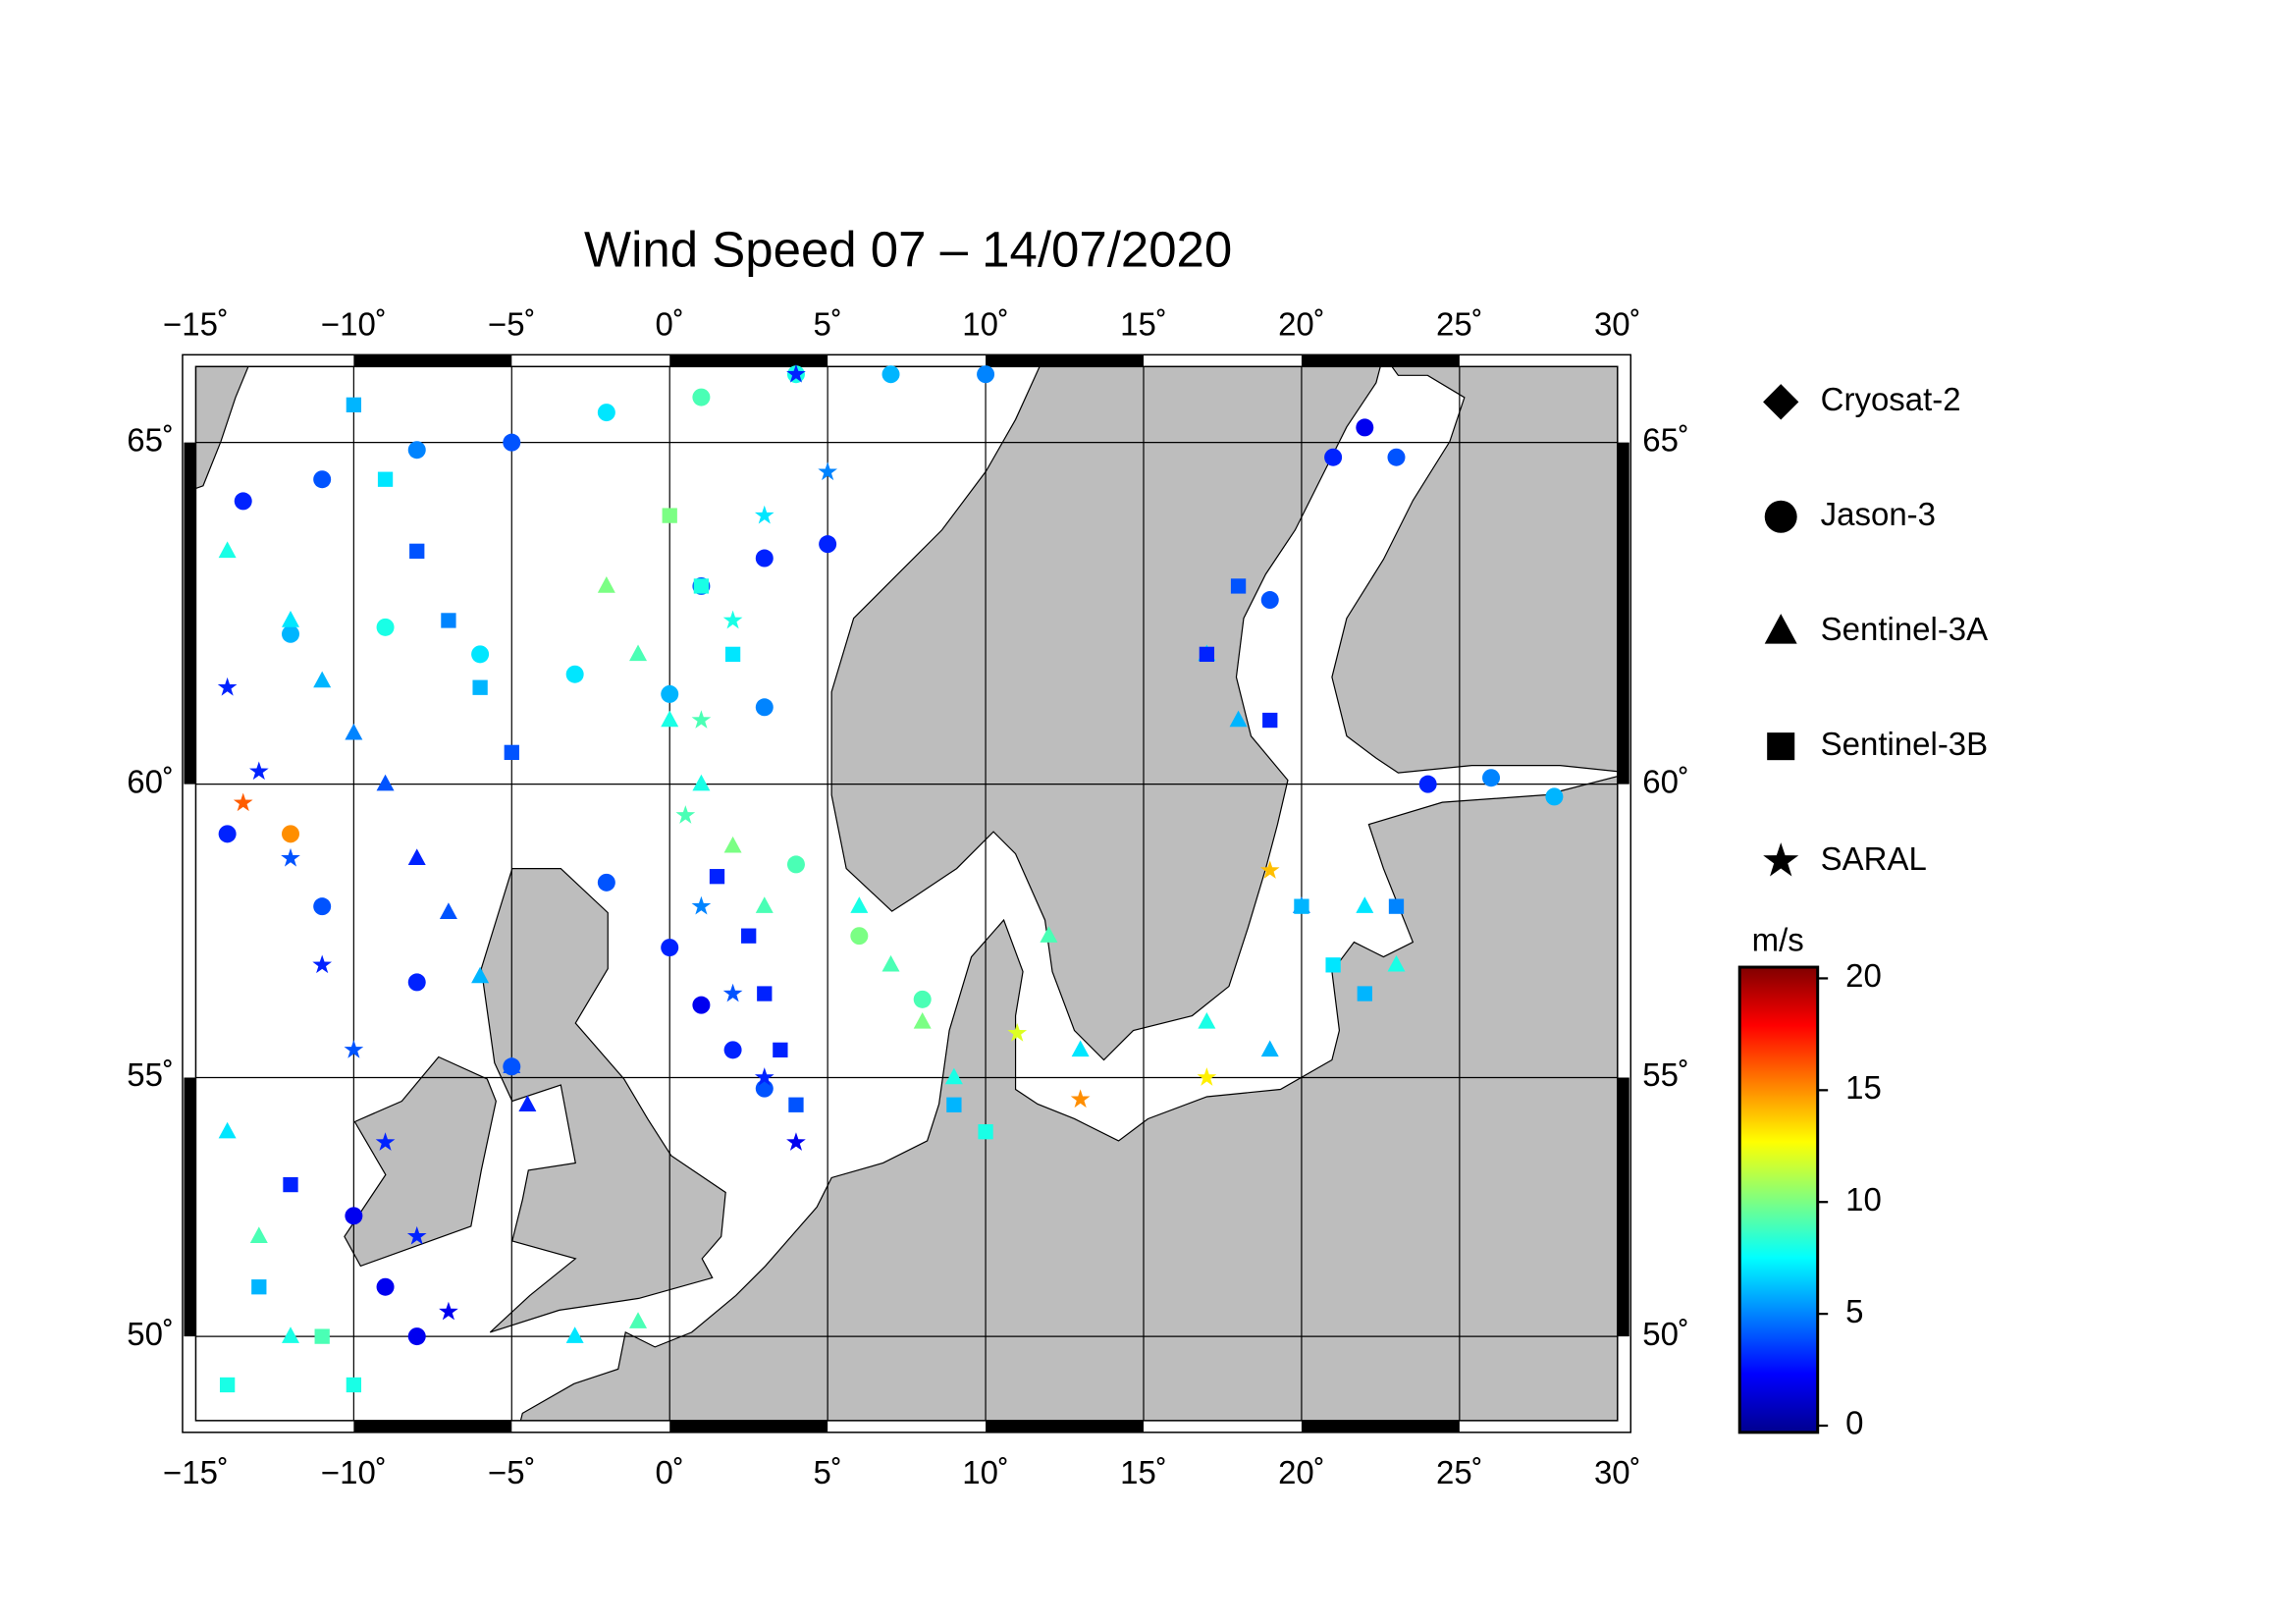 This screenshot has height=1623, width=2296. I want to click on colorbar, so click(1778, 1199).